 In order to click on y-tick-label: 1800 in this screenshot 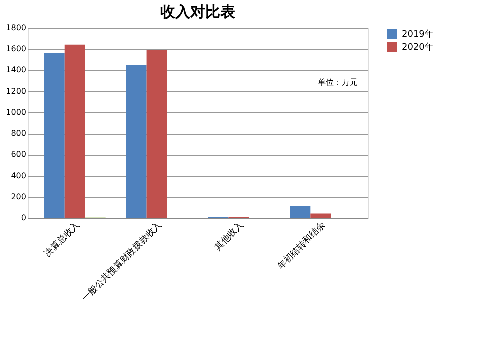, I will do `click(16, 28)`.